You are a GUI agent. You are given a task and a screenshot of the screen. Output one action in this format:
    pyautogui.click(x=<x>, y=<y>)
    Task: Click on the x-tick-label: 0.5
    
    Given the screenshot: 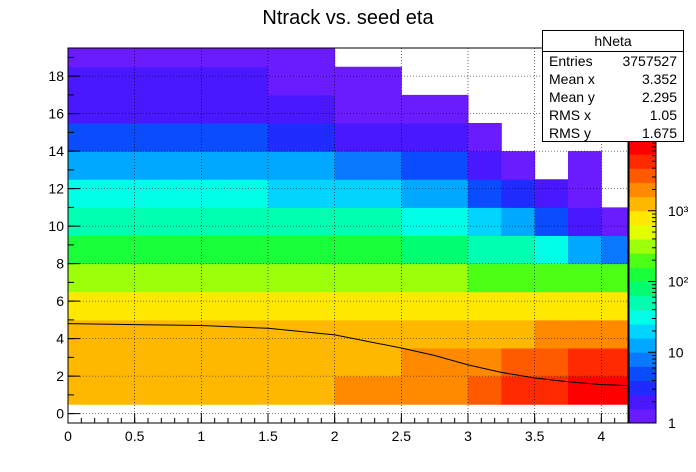 What is the action you would take?
    pyautogui.click(x=135, y=436)
    